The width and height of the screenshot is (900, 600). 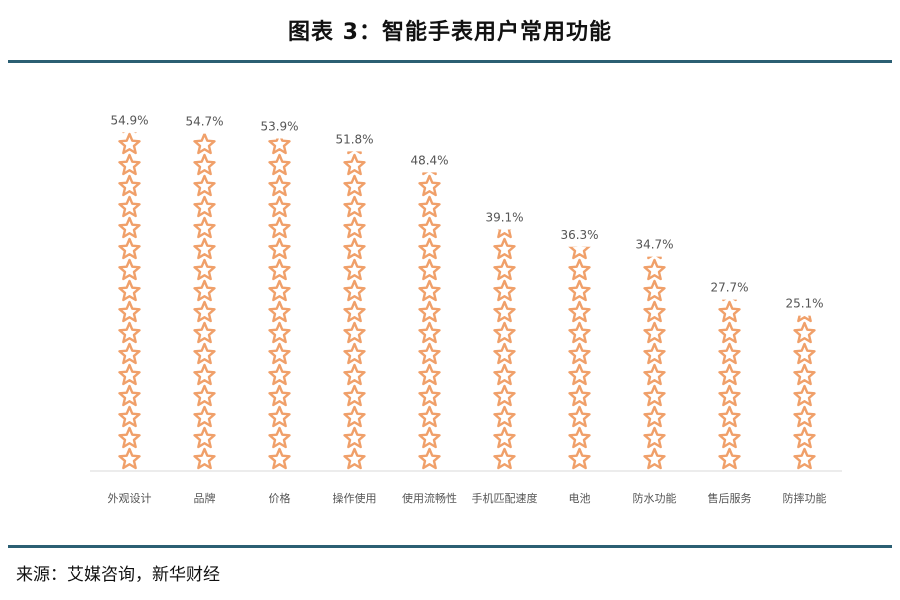 I want to click on bottom-divider, so click(x=450, y=546).